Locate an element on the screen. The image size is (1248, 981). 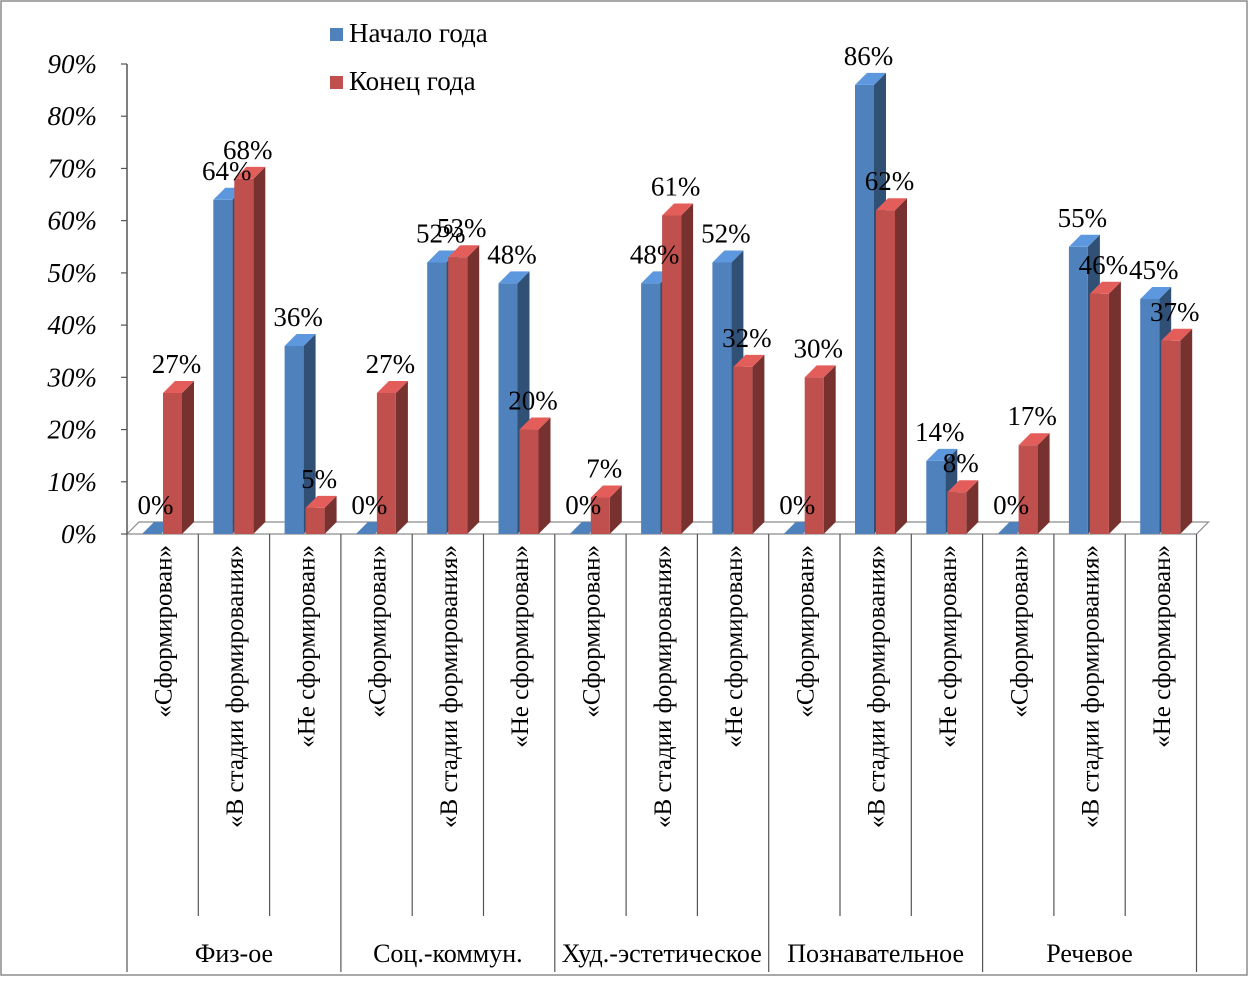
legend-label: Начало года is located at coordinates (418, 33).